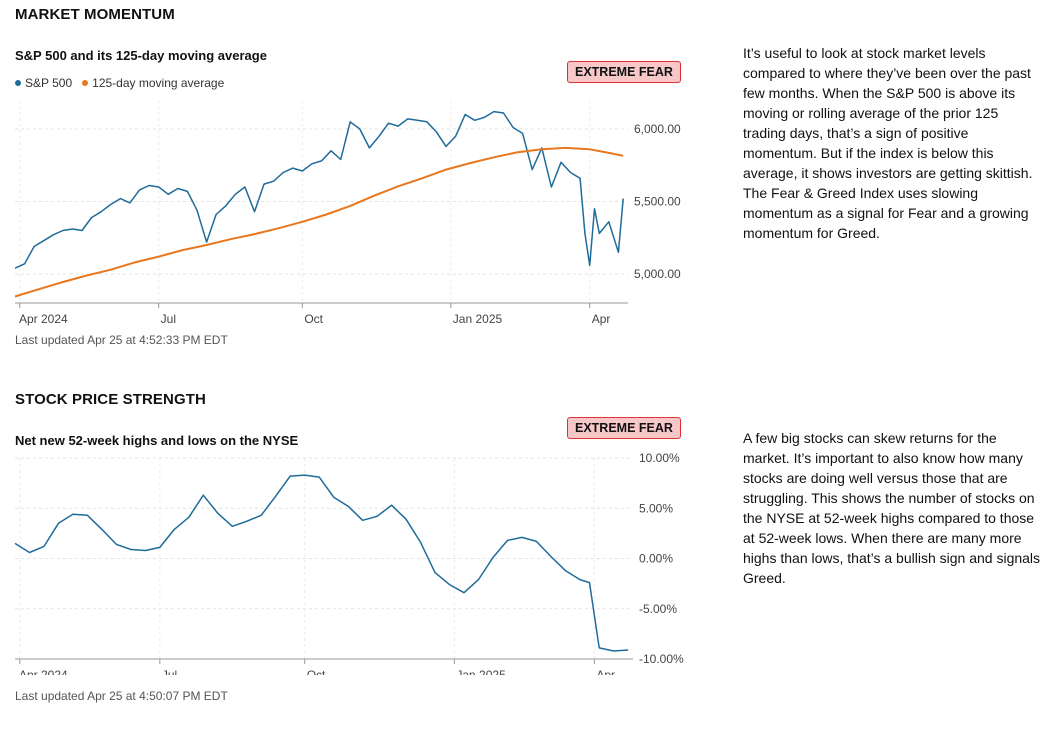 This screenshot has width=1056, height=729. What do you see at coordinates (656, 508) in the screenshot?
I see `y-tick-label: 5.00%` at bounding box center [656, 508].